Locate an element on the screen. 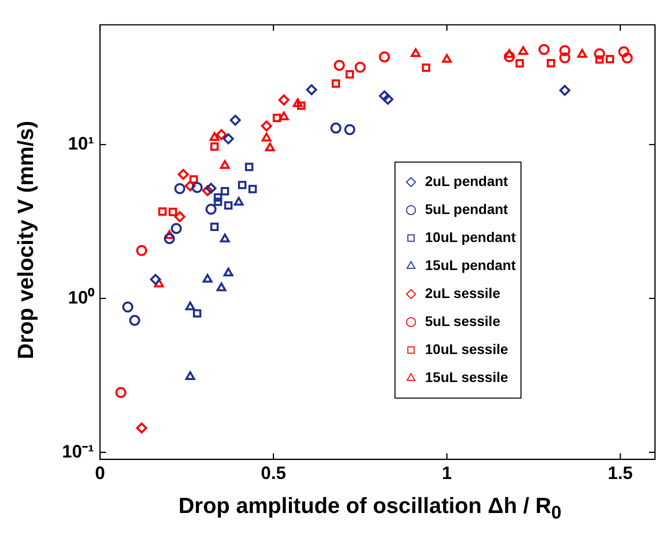 The width and height of the screenshot is (663, 541). legend-label: 10uL pendant is located at coordinates (470, 236).